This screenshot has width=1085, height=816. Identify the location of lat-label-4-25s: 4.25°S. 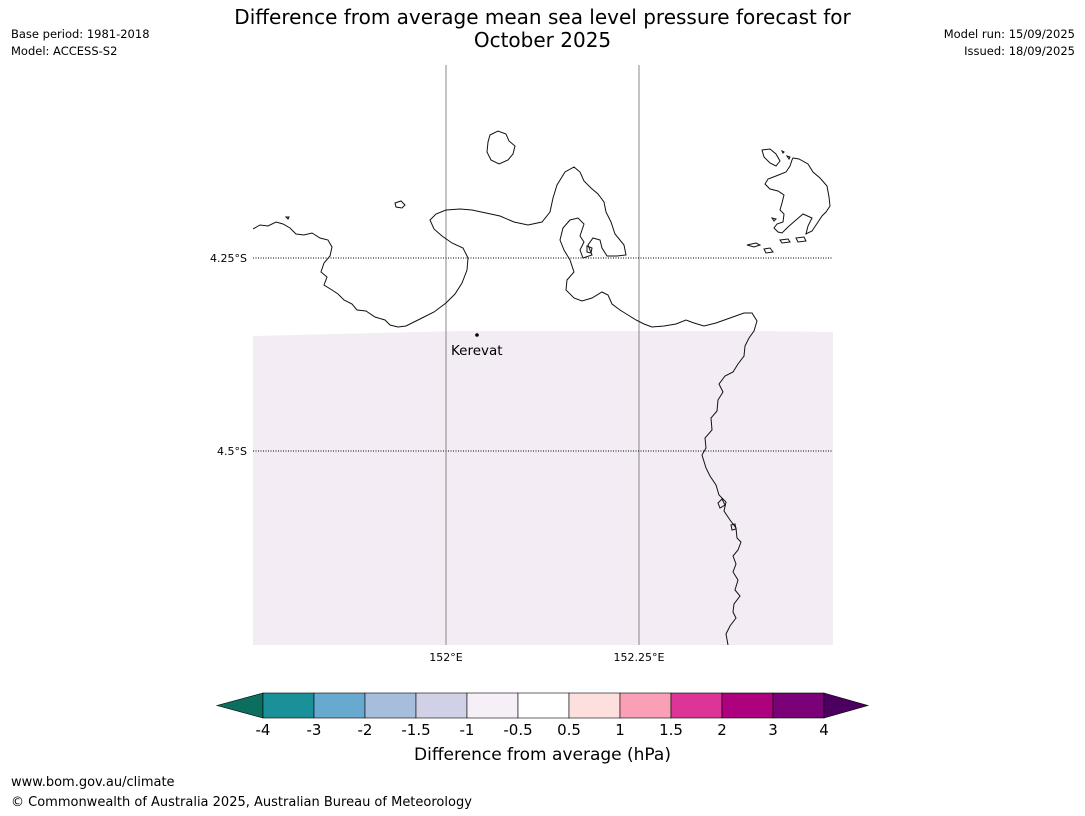
(228, 258).